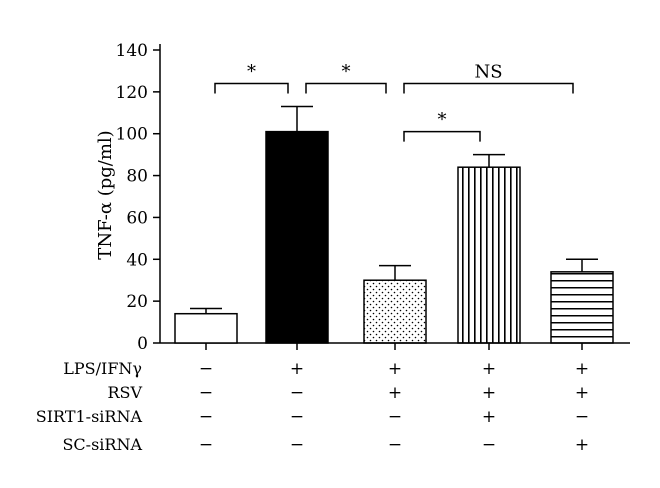 This screenshot has width=660, height=488. I want to click on y-tick-label: 20, so click(137, 302).